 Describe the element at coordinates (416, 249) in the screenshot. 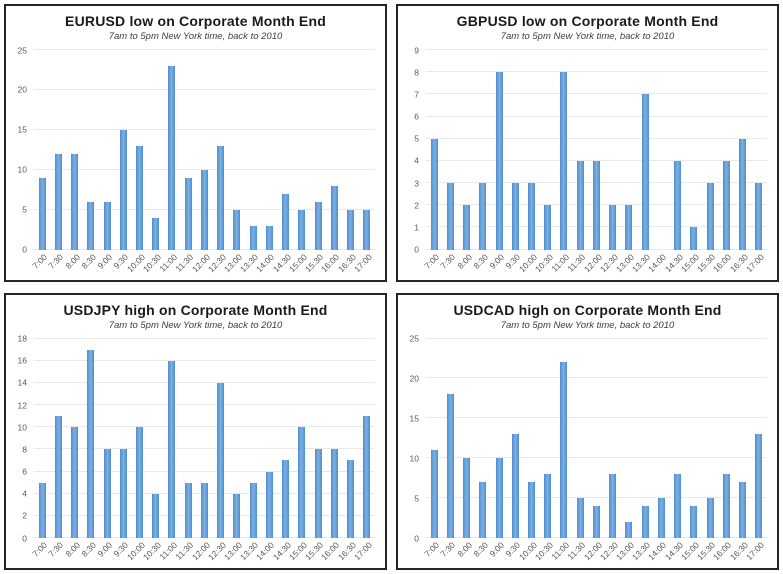

I see `y-tick-label: 0` at that location.